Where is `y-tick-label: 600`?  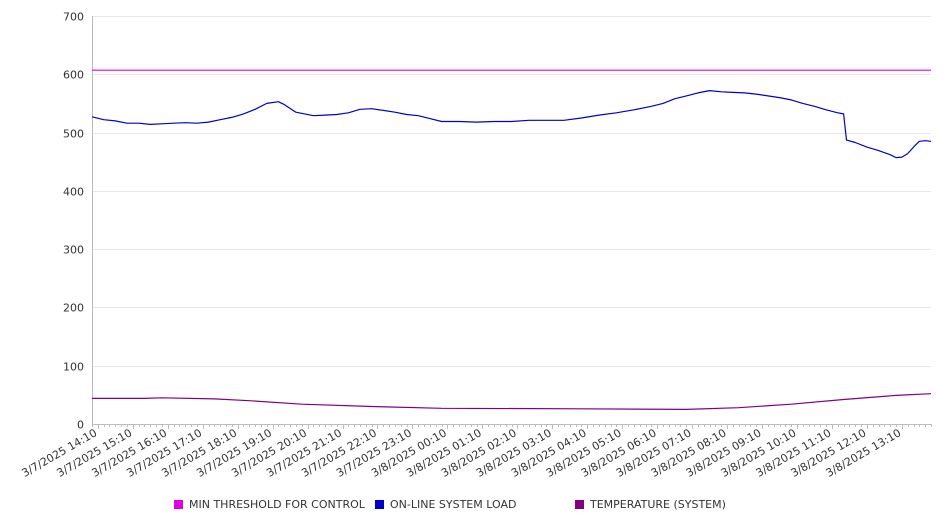
y-tick-label: 600 is located at coordinates (73, 75).